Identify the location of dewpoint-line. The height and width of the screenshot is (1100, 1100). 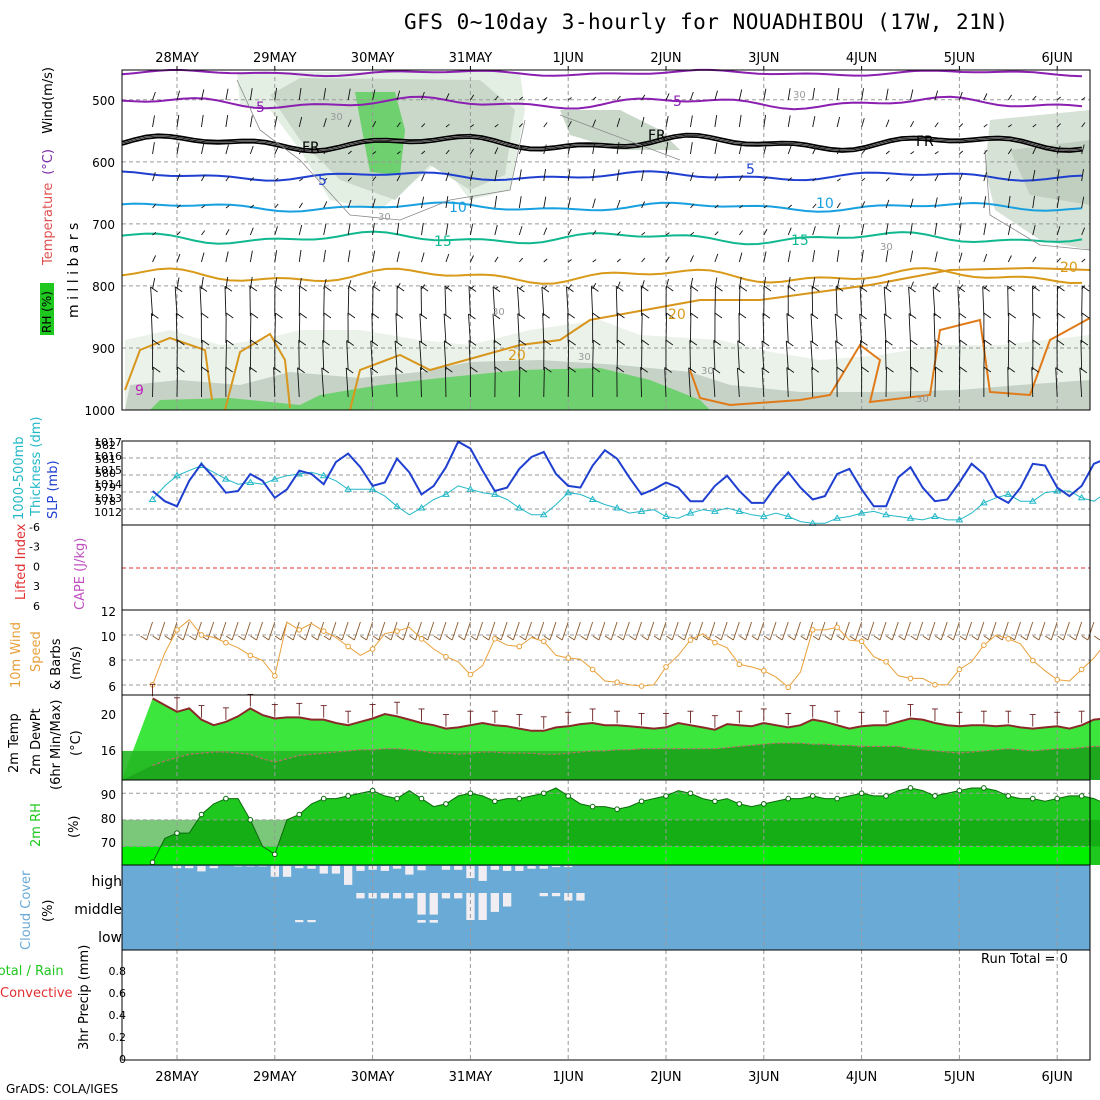
(626, 754).